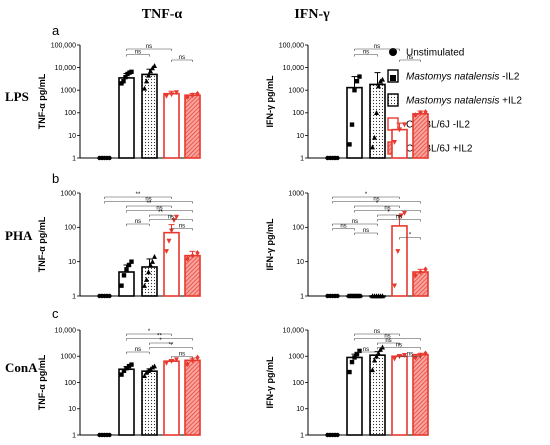  What do you see at coordinates (454, 100) in the screenshot?
I see `legend-item: Mastomys natalensis +IL2` at bounding box center [454, 100].